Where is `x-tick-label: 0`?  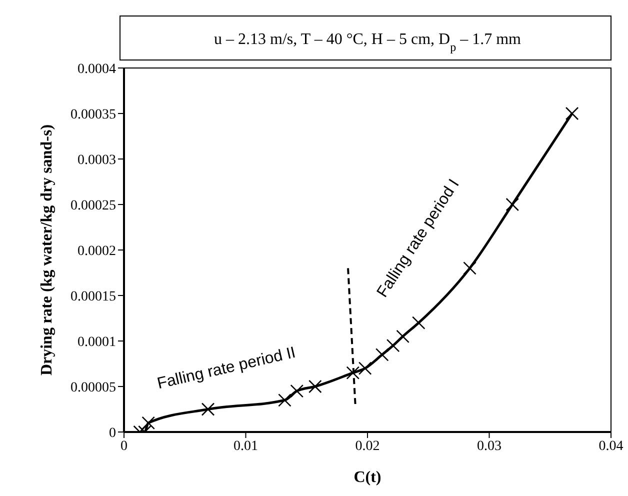 x-tick-label: 0 is located at coordinates (124, 446).